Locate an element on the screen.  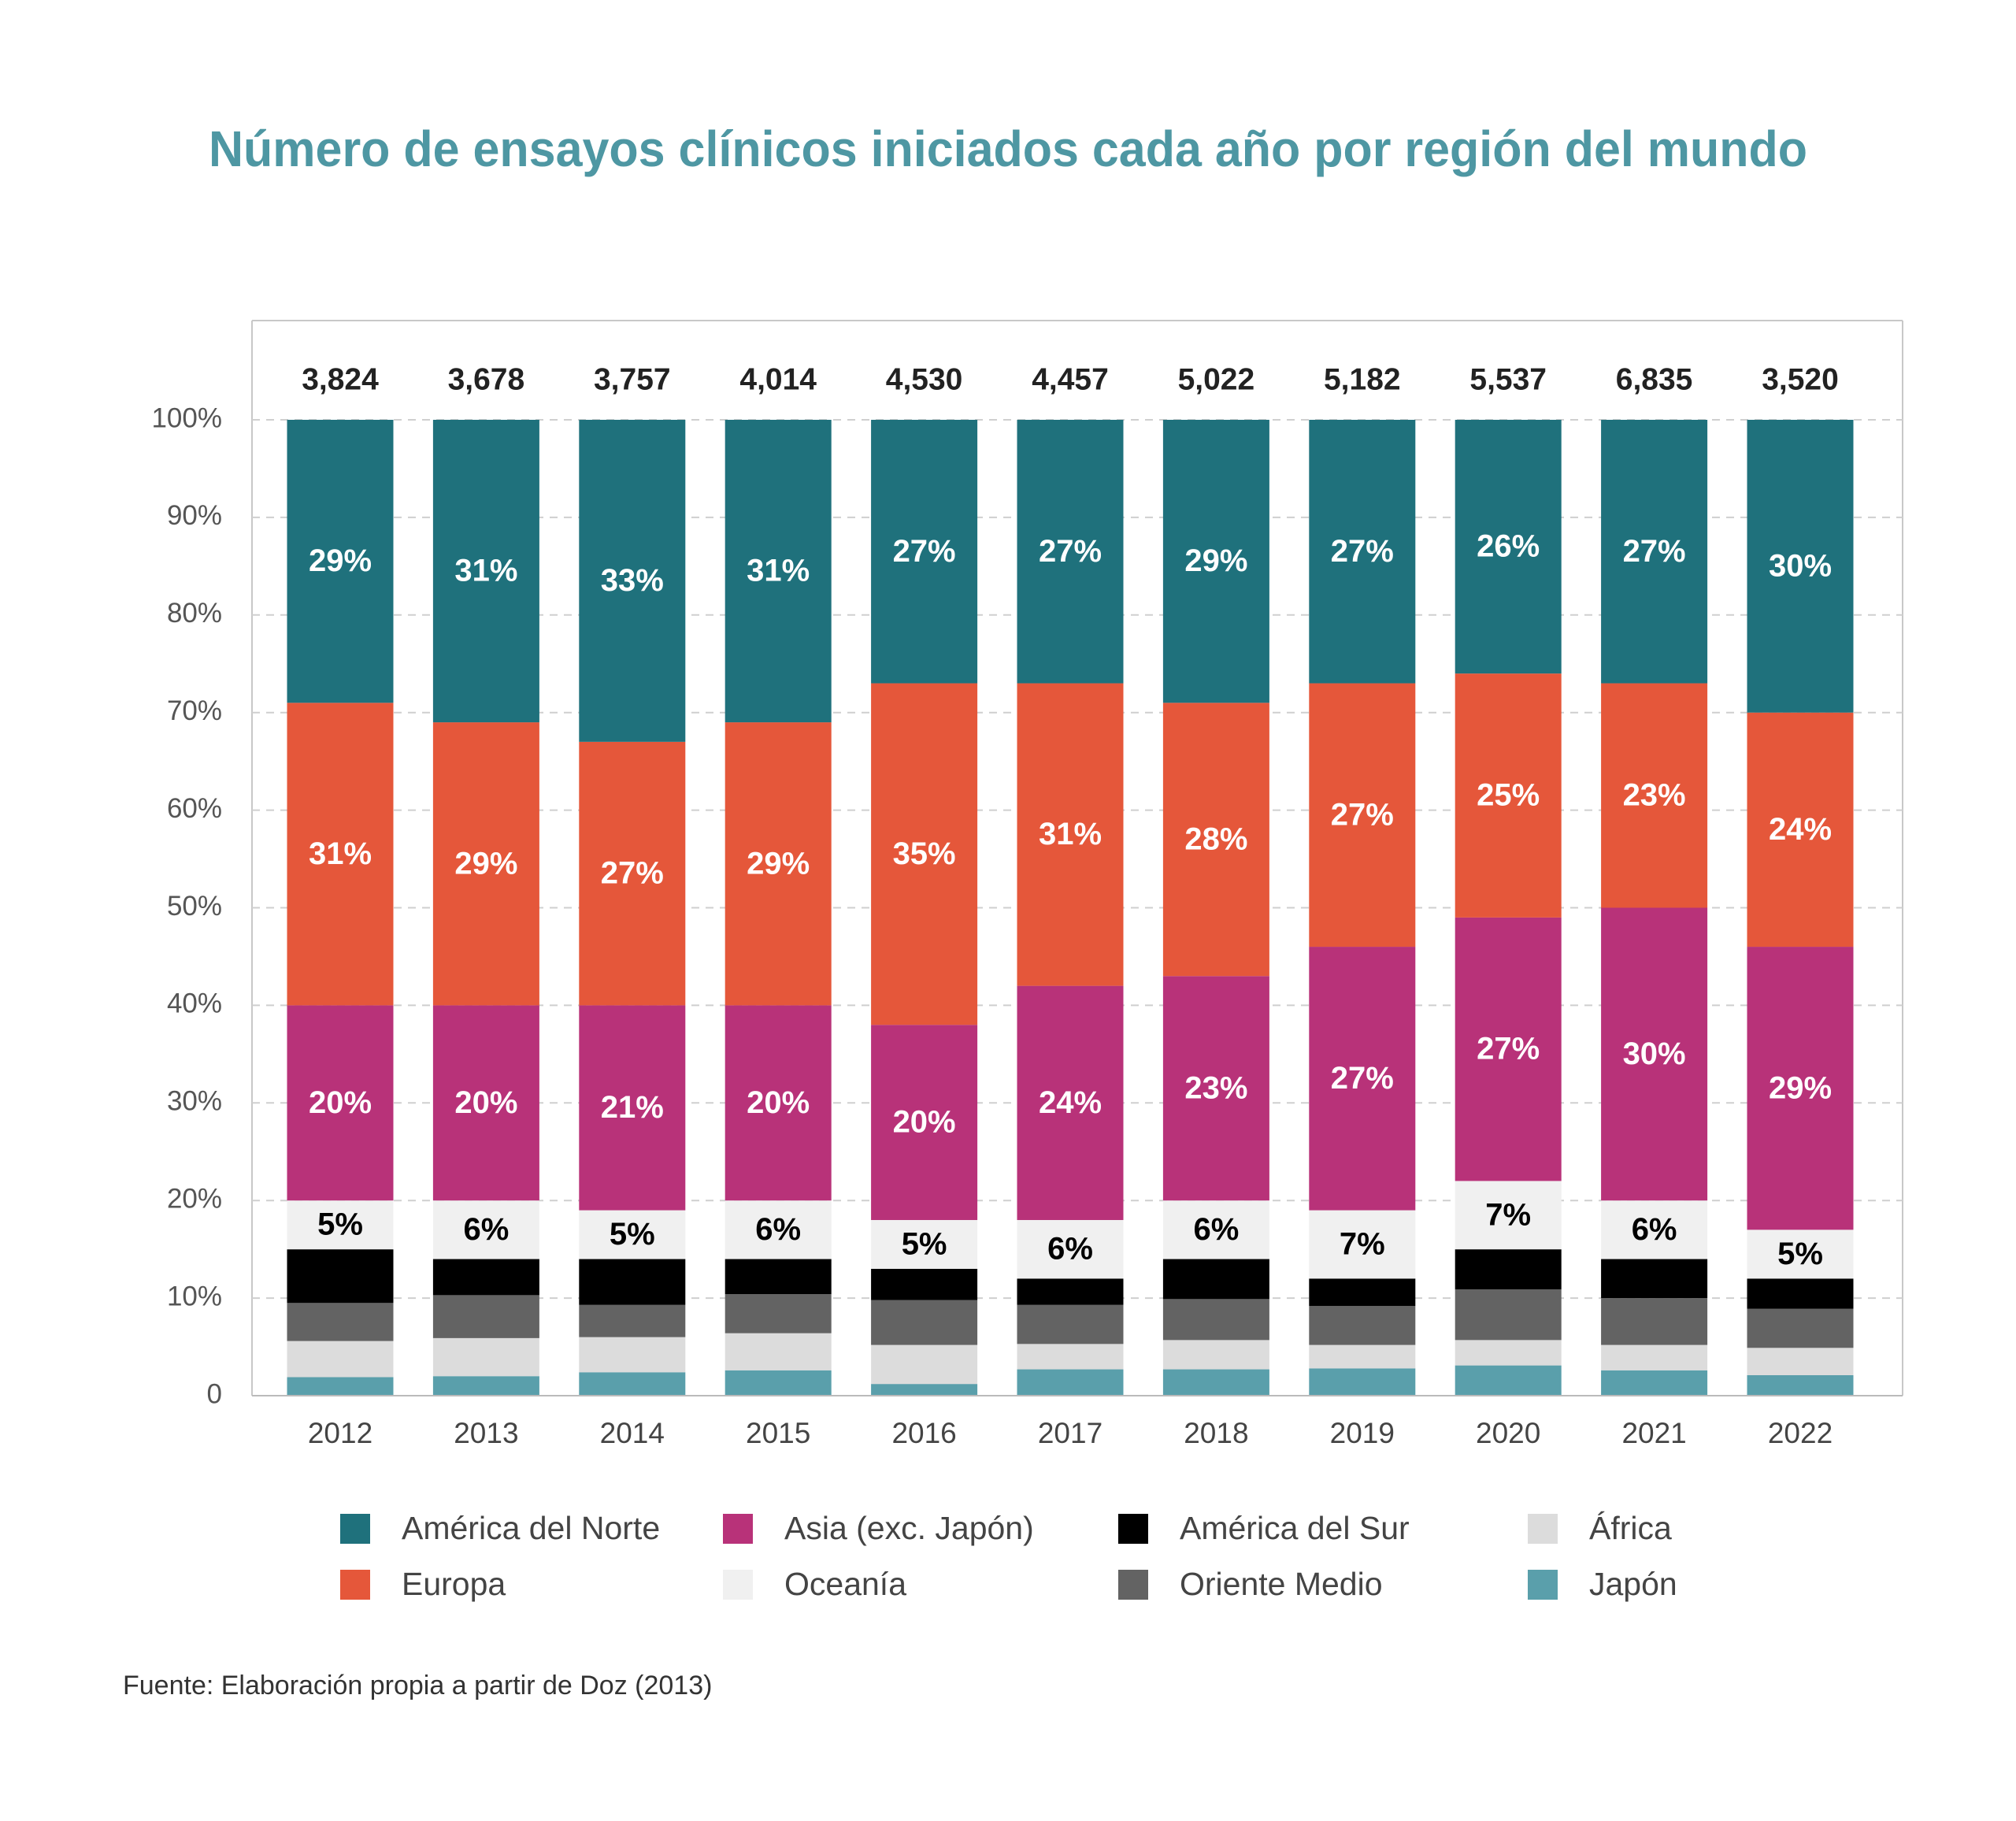
data-label: 26% is located at coordinates (1508, 546).